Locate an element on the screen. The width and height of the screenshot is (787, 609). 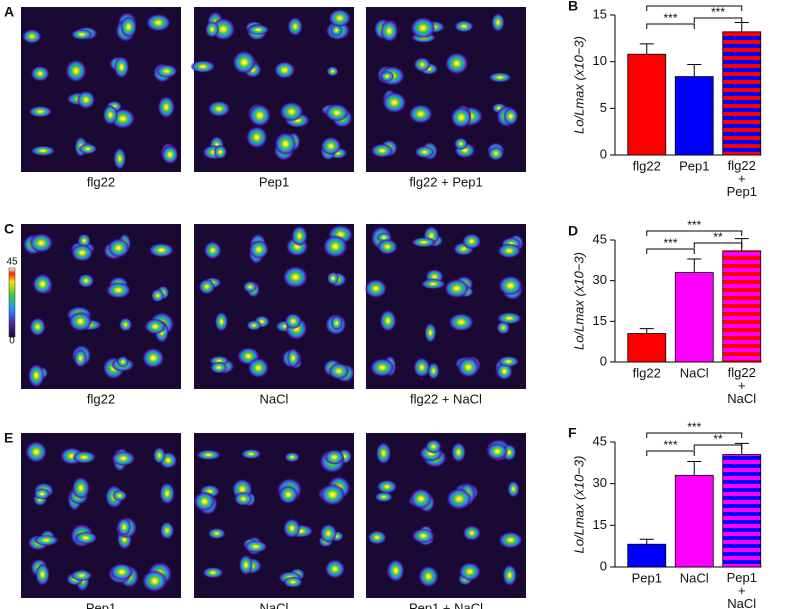
image-caption: NaCl is located at coordinates (274, 604).